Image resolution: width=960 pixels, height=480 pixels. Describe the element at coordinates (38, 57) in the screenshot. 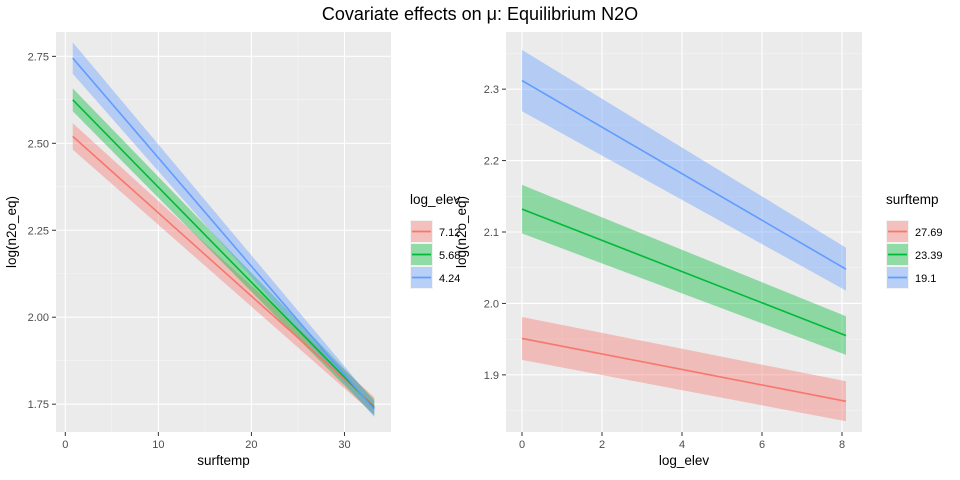

I see `y-tick-label: 2.75` at that location.